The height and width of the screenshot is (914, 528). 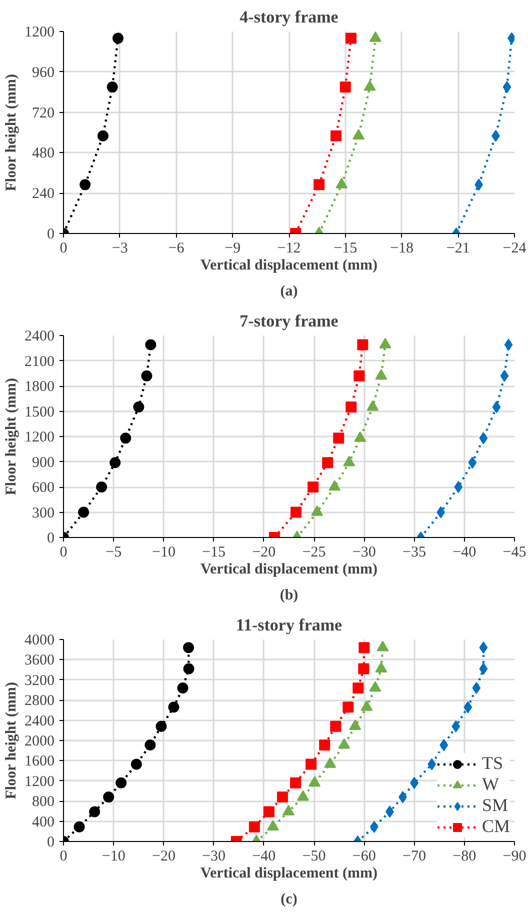 I want to click on x-tick-label: −35, so click(x=414, y=552).